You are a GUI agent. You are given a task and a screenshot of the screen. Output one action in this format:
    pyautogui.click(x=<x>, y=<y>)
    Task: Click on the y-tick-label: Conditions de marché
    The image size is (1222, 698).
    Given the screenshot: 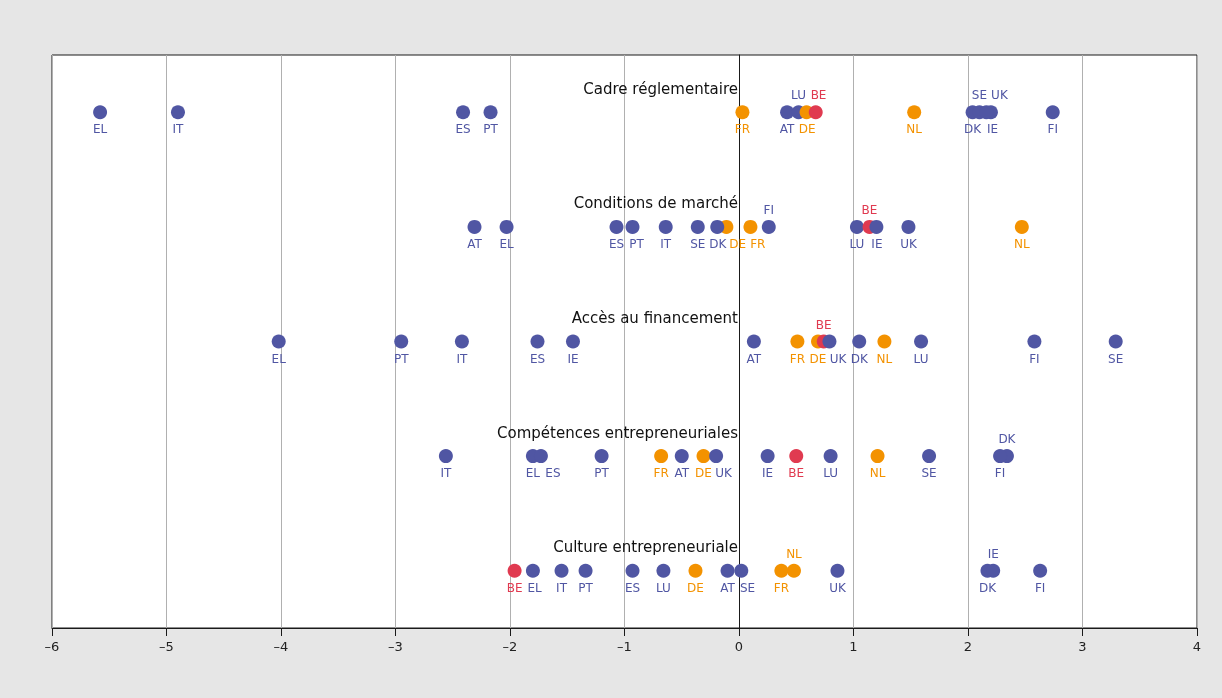 What is the action you would take?
    pyautogui.click(x=655, y=203)
    